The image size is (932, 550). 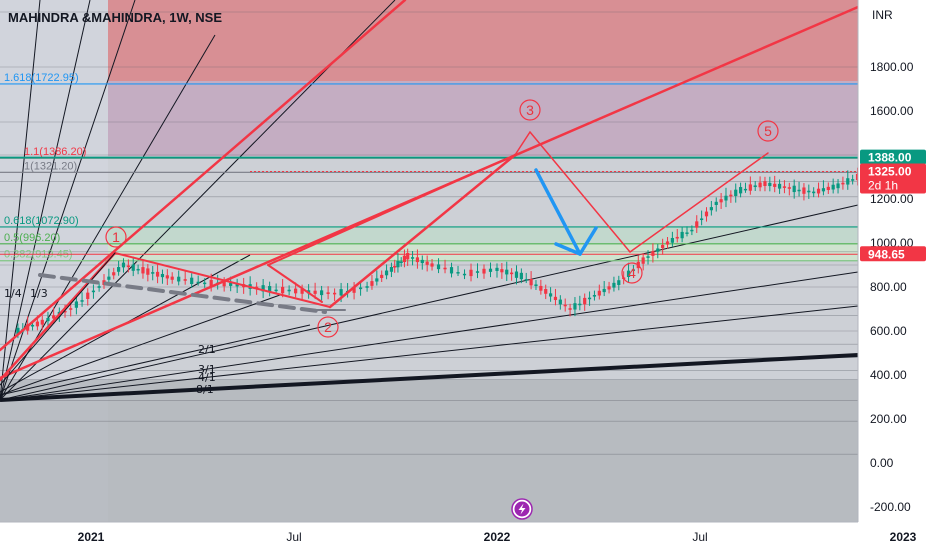 What do you see at coordinates (522, 509) in the screenshot?
I see `lightning-icon` at bounding box center [522, 509].